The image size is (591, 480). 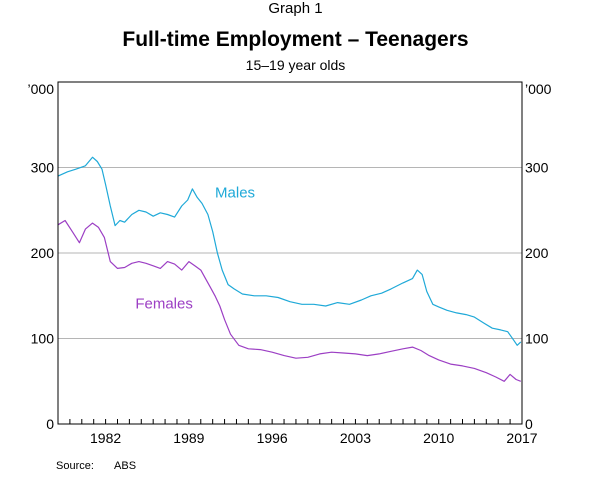 What do you see at coordinates (295, 8) in the screenshot?
I see `graph-label: Graph 1` at bounding box center [295, 8].